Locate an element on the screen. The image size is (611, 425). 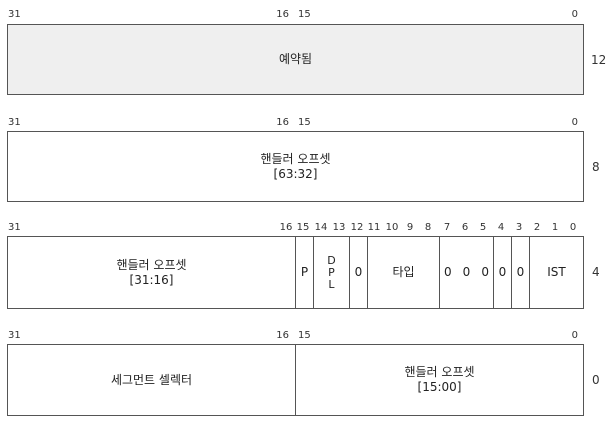
bit-label-8: 8 is located at coordinates (428, 228).